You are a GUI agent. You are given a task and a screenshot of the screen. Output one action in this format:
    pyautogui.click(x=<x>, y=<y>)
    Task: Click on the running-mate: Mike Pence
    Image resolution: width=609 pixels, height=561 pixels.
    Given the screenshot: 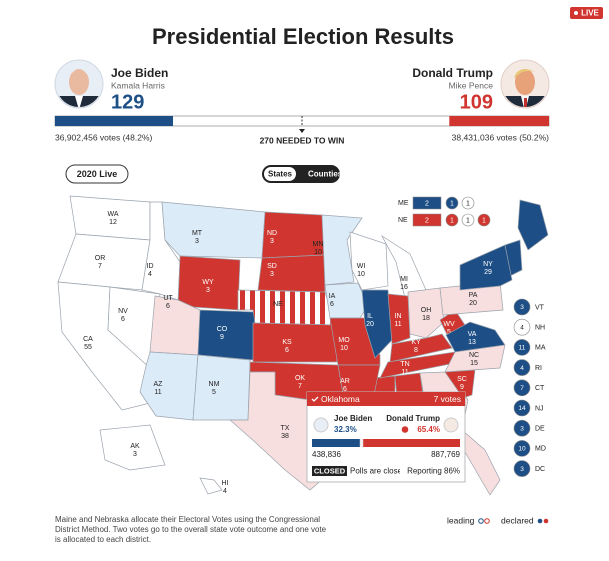 What is the action you would take?
    pyautogui.click(x=471, y=85)
    